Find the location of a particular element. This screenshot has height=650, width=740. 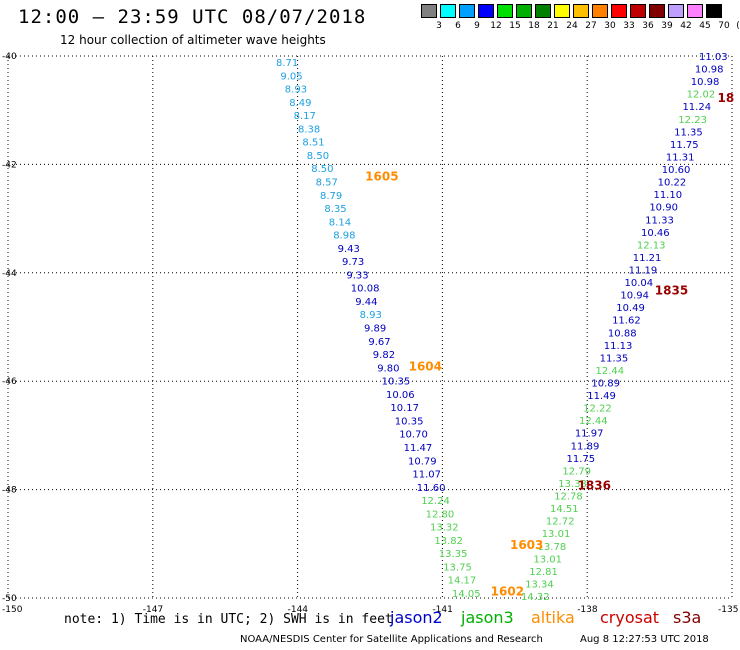

page-title: 12:00 – 23:59 UTC 08/07/2018 is located at coordinates (192, 17).